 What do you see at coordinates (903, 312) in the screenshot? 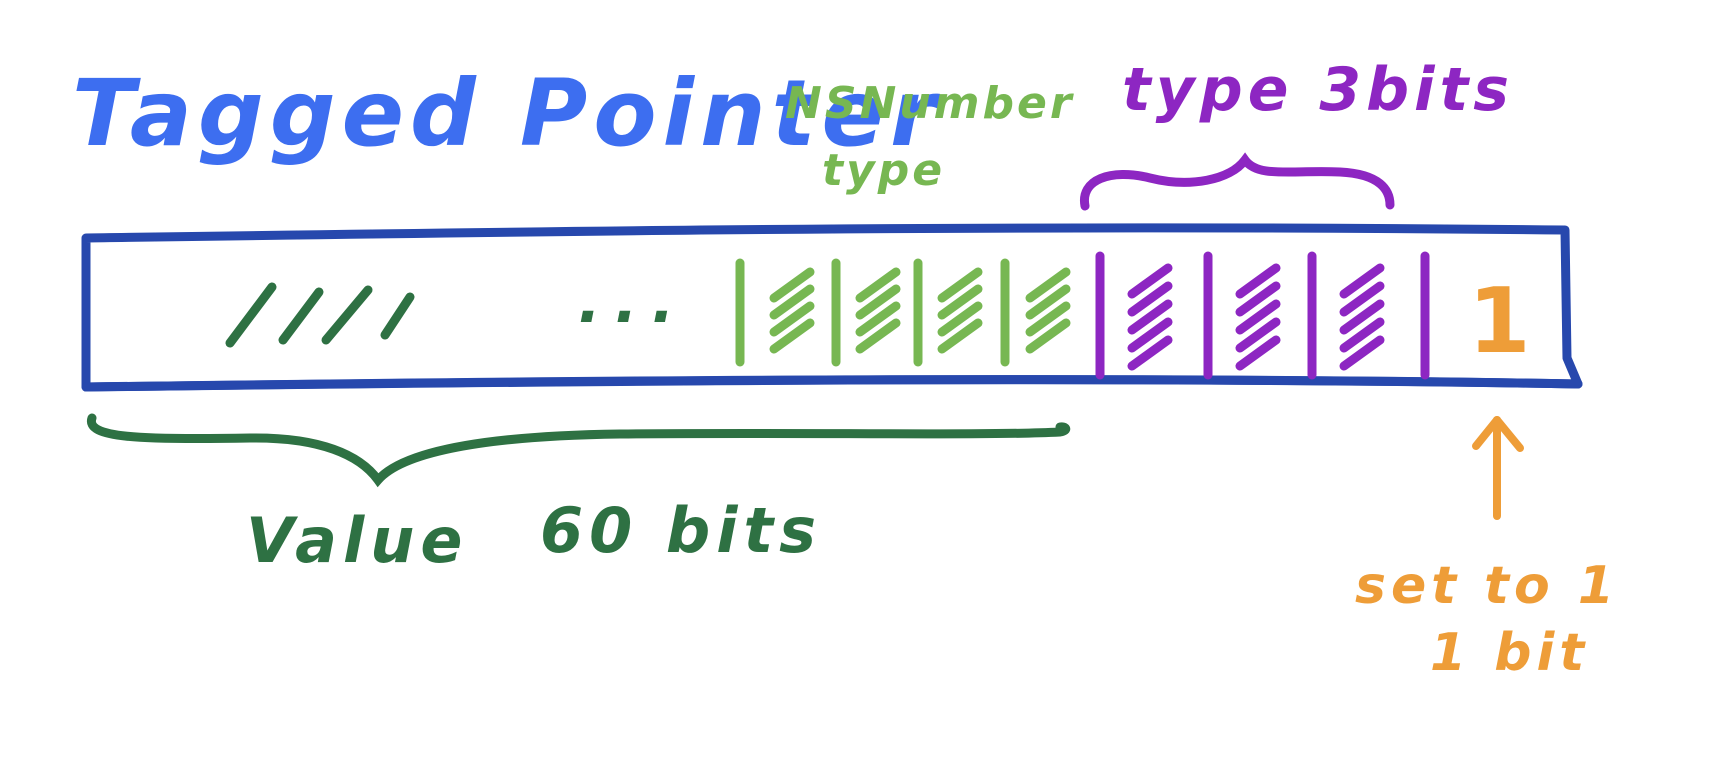
I see `nsnumber-type-bits` at bounding box center [903, 312].